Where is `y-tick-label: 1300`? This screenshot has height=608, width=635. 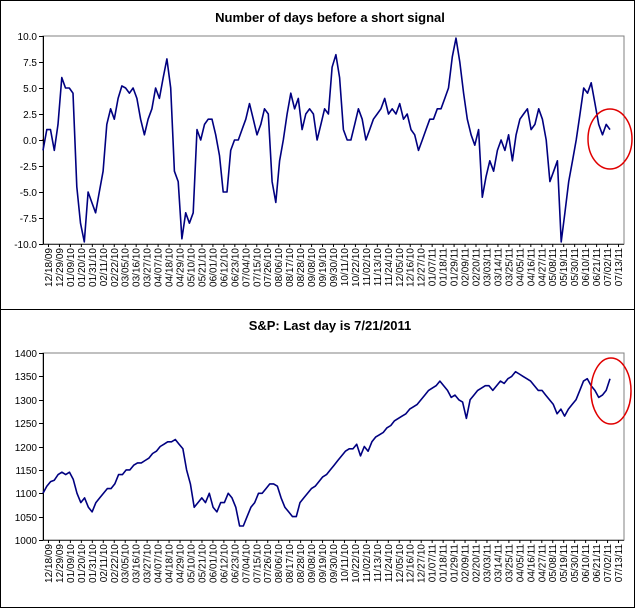
y-tick-label: 1300 is located at coordinates (26, 401).